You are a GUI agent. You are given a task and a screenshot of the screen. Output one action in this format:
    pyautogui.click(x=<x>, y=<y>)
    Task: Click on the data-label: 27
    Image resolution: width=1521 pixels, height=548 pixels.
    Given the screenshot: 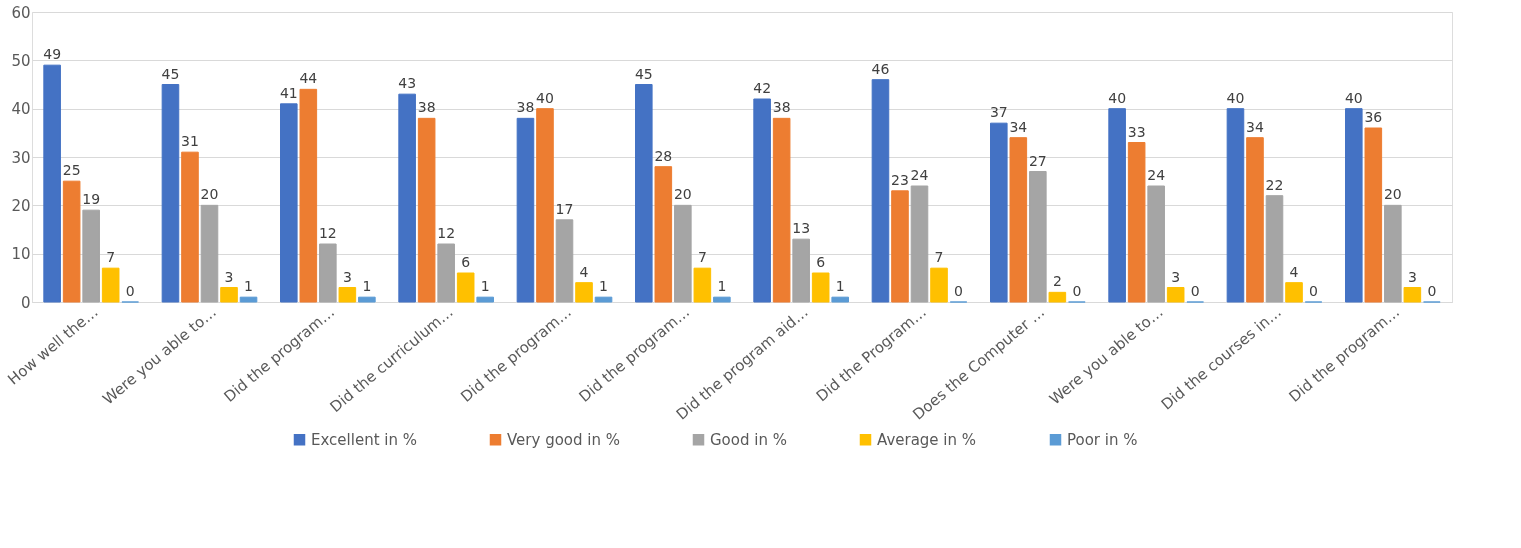 What is the action you would take?
    pyautogui.click(x=1037, y=160)
    